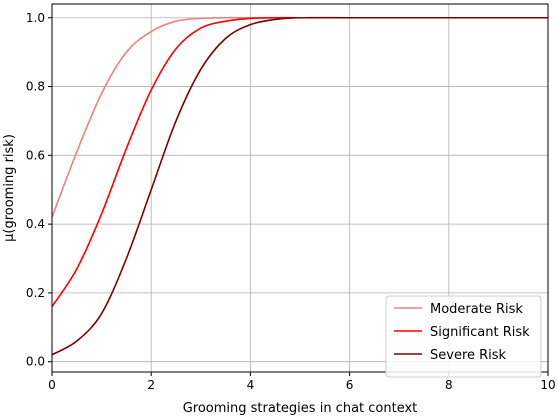  I want to click on x-tick-label: 2, so click(151, 385).